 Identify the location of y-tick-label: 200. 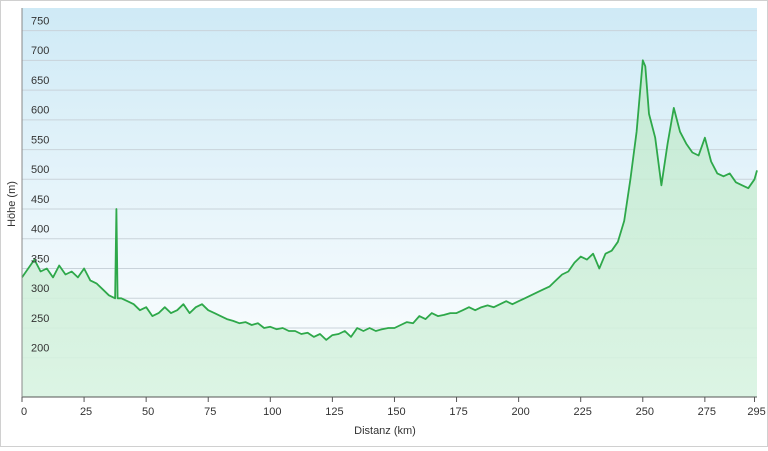
(40, 349).